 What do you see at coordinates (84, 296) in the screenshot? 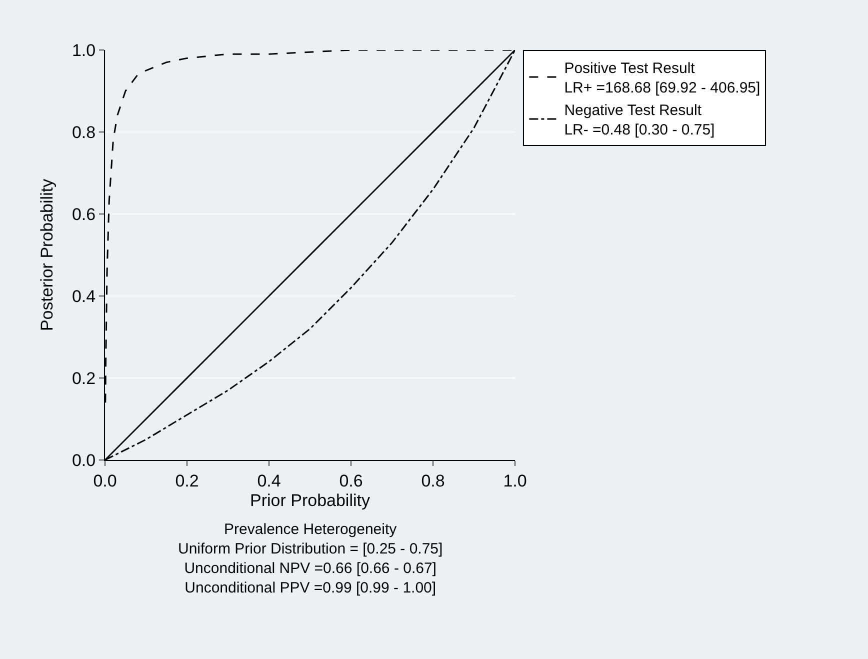
I see `y-tick-label: 0.4` at bounding box center [84, 296].